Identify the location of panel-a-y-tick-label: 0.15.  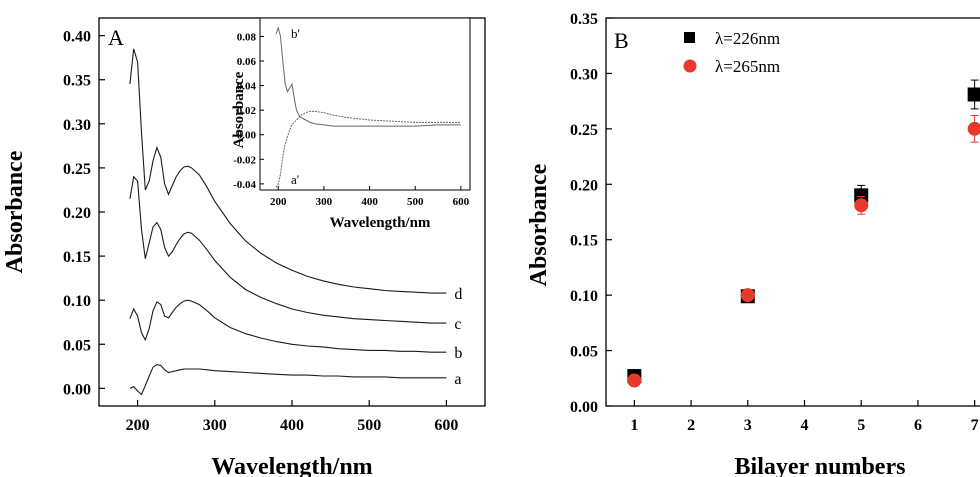
(77, 257).